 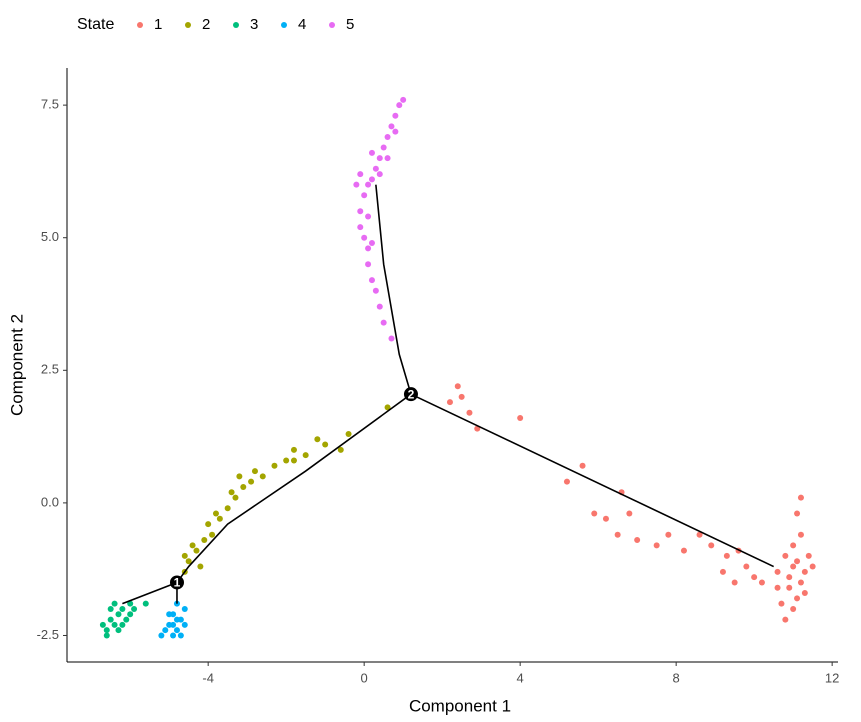 I want to click on legend-title: State, so click(x=95, y=24).